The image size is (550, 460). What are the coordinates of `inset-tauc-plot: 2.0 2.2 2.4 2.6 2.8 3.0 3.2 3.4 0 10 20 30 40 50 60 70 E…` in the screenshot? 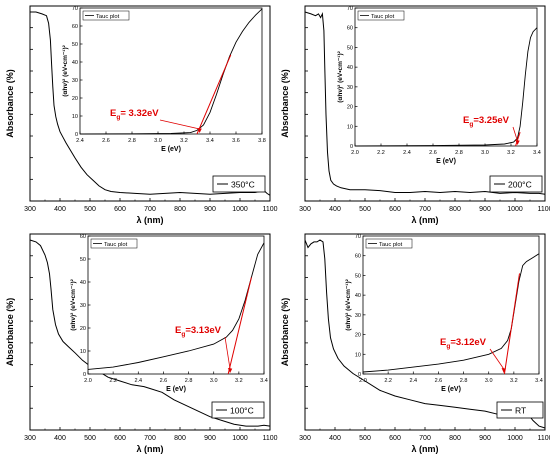 It's located at (444, 313).